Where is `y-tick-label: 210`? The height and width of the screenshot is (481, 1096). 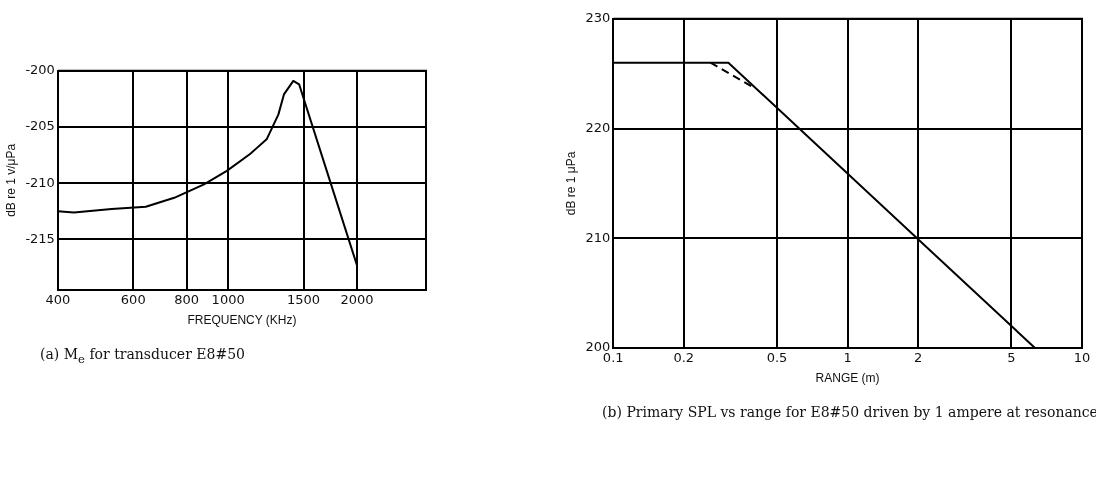 y-tick-label: 210 is located at coordinates (598, 237).